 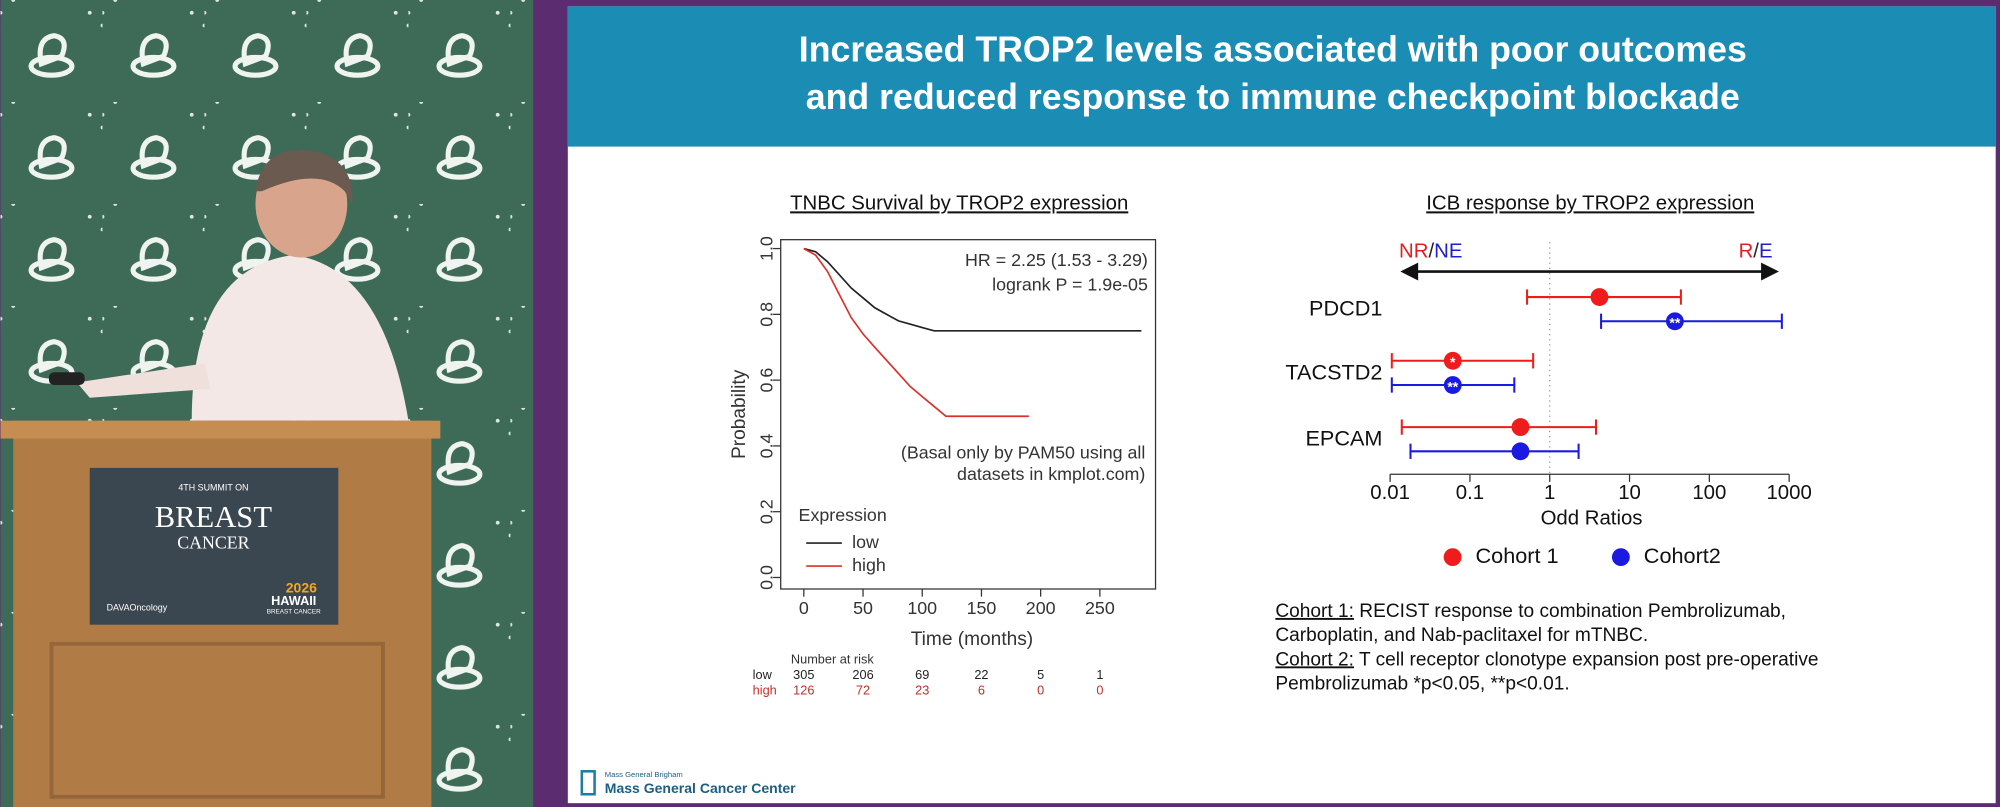 What do you see at coordinates (803, 674) in the screenshot?
I see `risk-value: 305` at bounding box center [803, 674].